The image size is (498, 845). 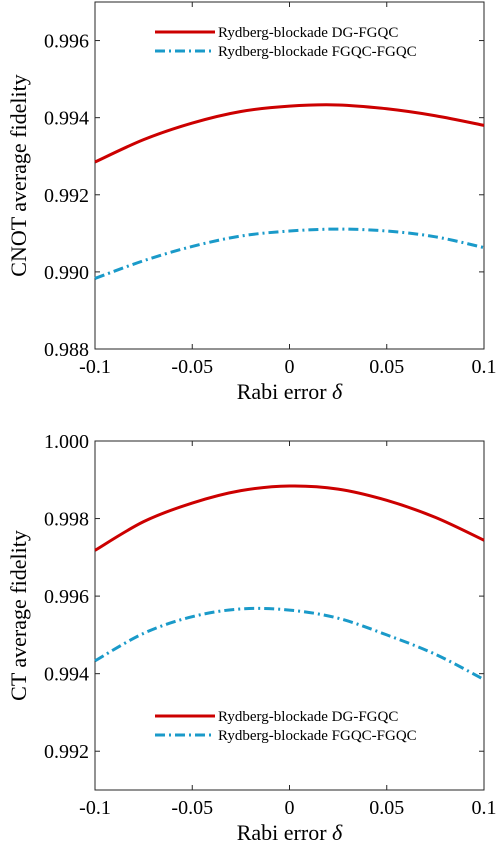 What do you see at coordinates (66, 273) in the screenshot?
I see `y-tick-label: 0.990` at bounding box center [66, 273].